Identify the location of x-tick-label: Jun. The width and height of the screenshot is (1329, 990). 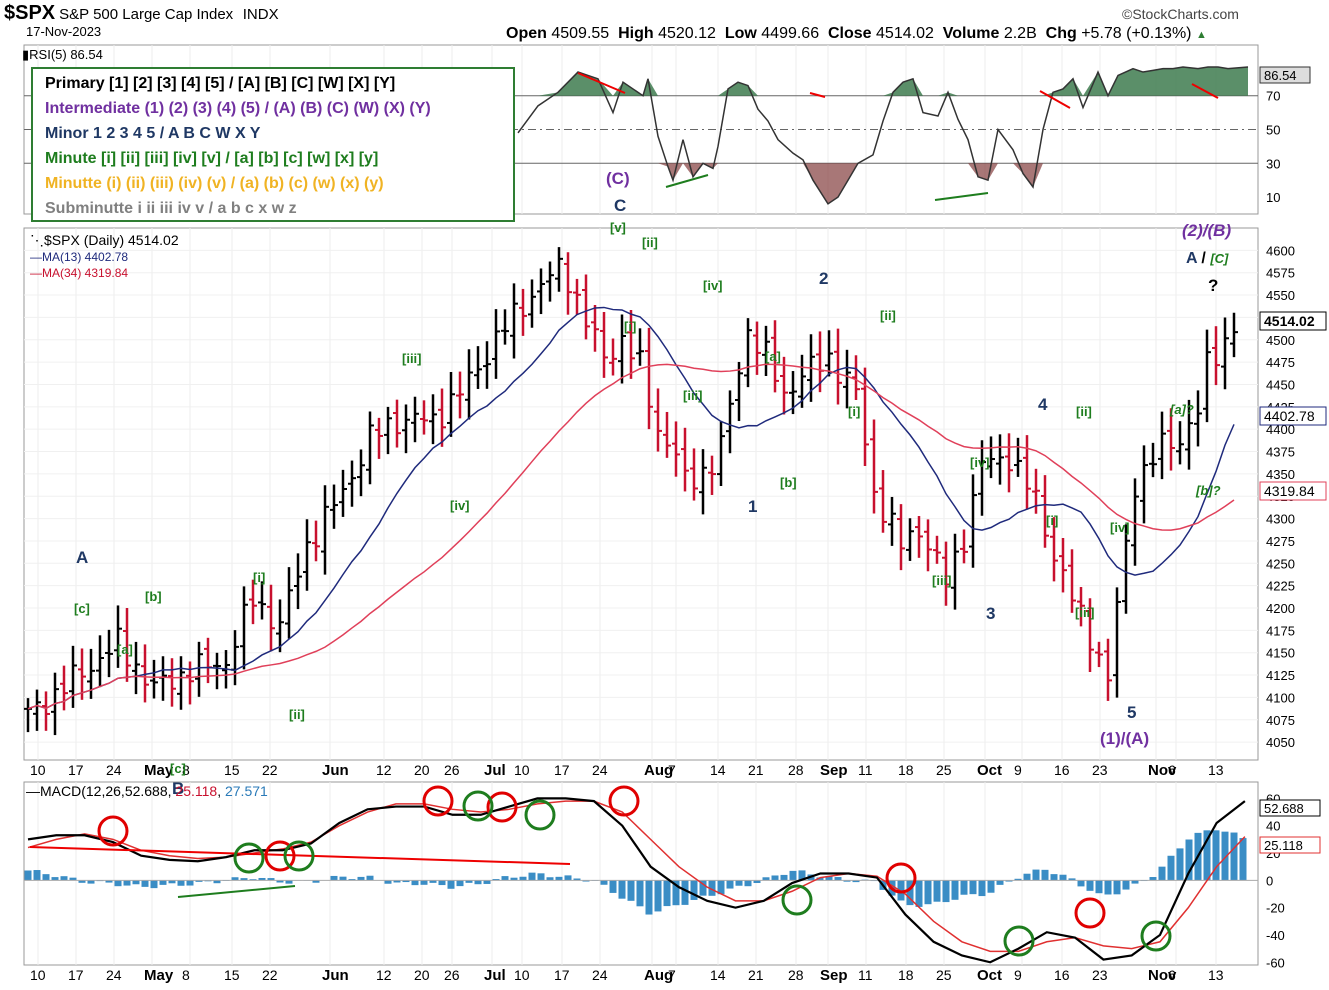
(335, 975).